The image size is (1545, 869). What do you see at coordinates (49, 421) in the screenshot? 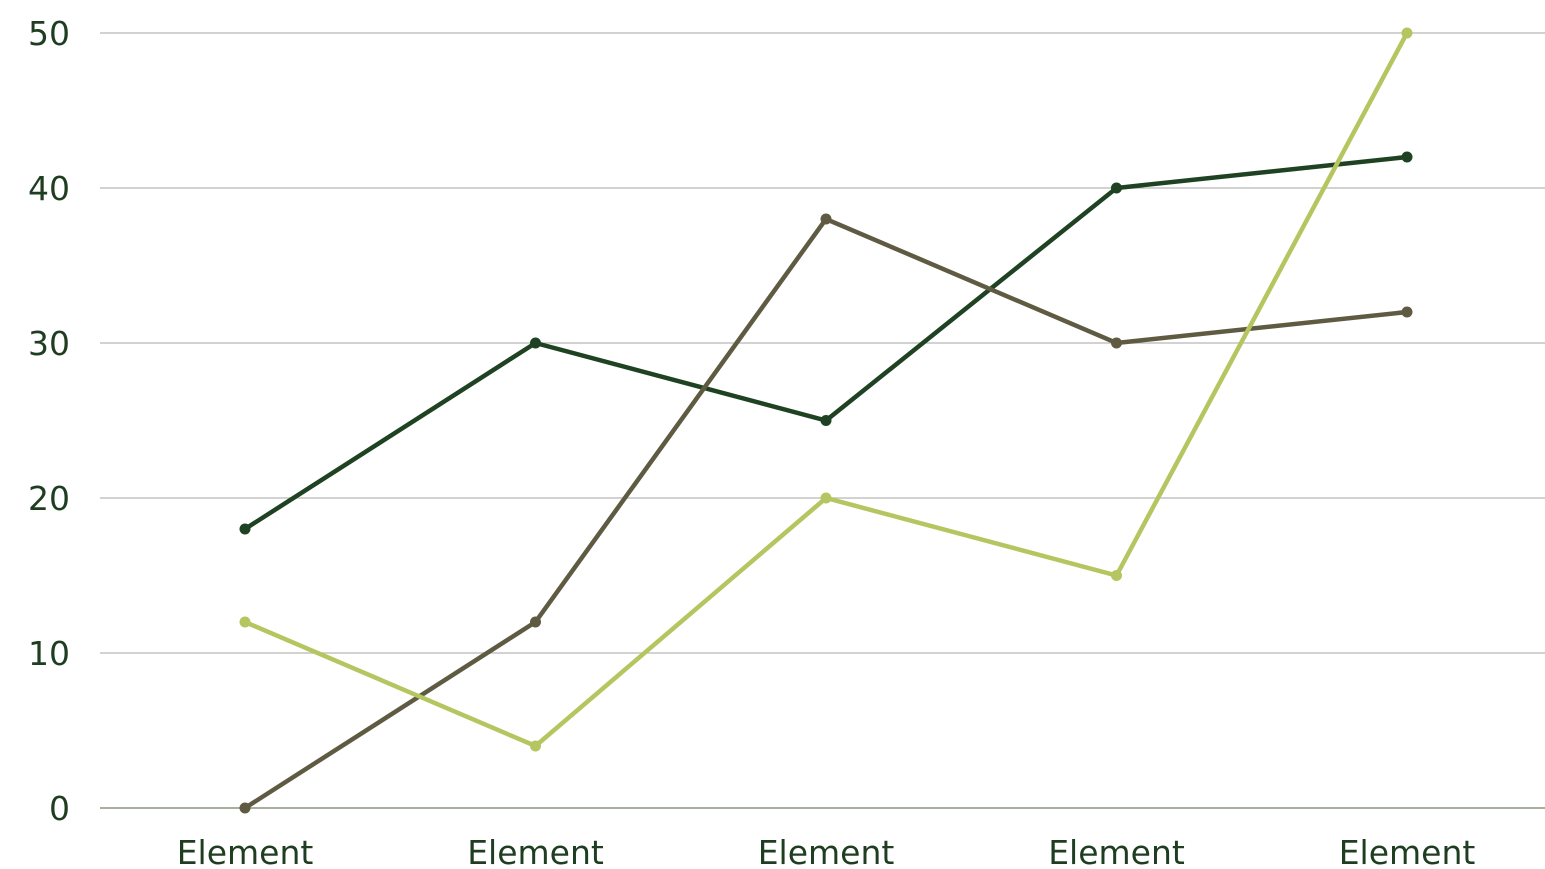
I see `y-axis-labels: 0 10 20 30 40 50` at bounding box center [49, 421].